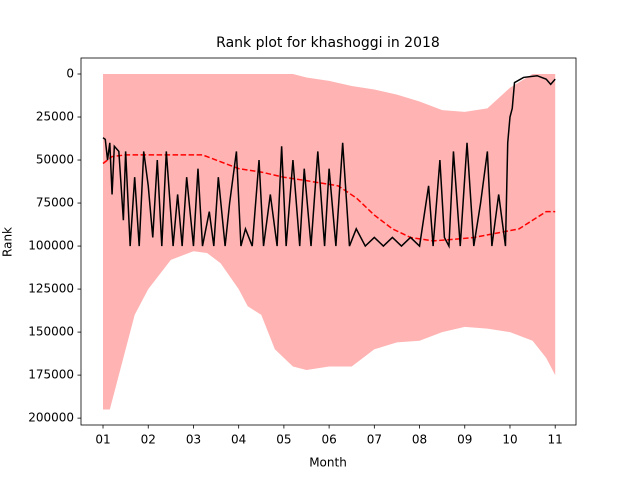 This screenshot has height=480, width=640. I want to click on x-axis-label: Month, so click(328, 463).